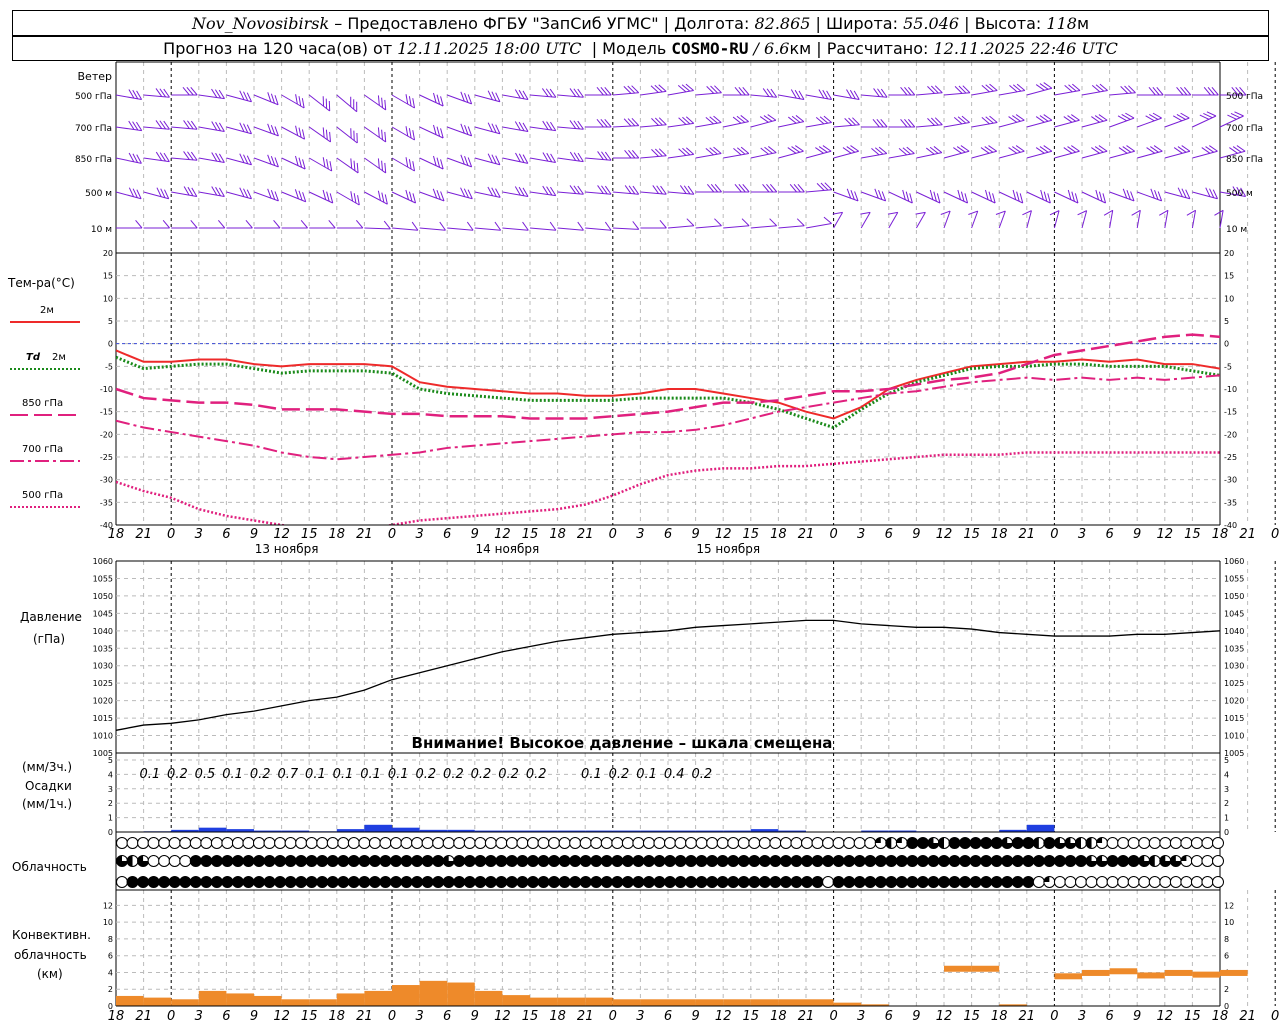 The image size is (1280, 1024). Describe the element at coordinates (226, 534) in the screenshot. I see `hour-tick-label: 6` at that location.